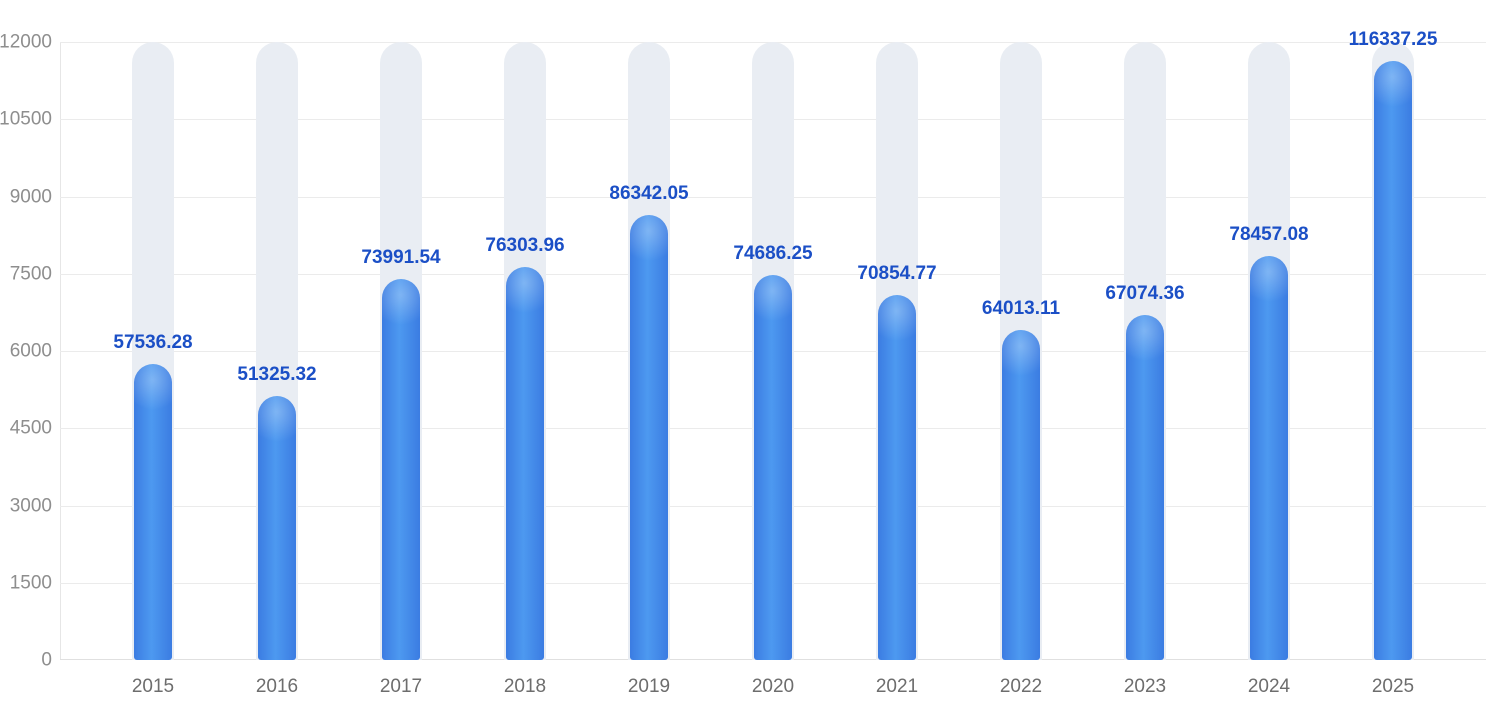 The image size is (1494, 710). What do you see at coordinates (30, 428) in the screenshot?
I see `y-axis-label: 4500` at bounding box center [30, 428].